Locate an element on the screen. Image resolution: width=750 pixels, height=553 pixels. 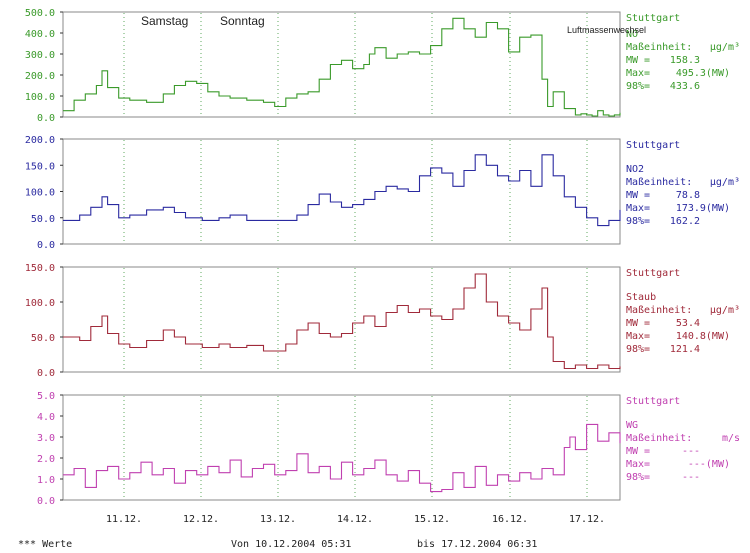
legend-max: ---(MW) is located at coordinates (709, 464).